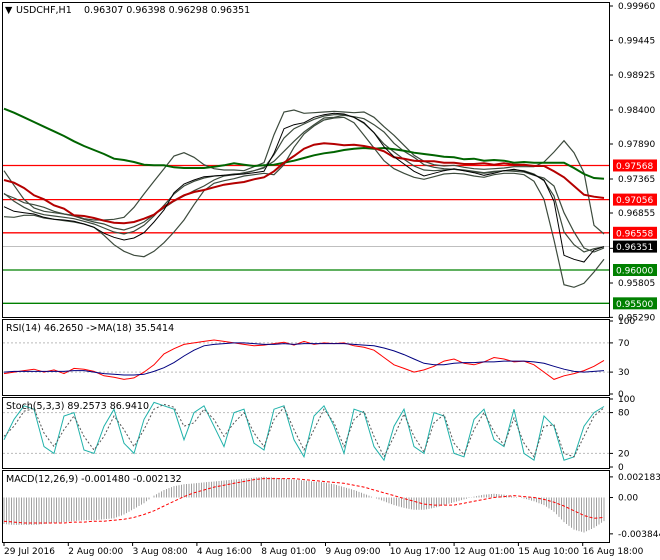  I want to click on price-ytick-label: 0.98400, so click(636, 111).